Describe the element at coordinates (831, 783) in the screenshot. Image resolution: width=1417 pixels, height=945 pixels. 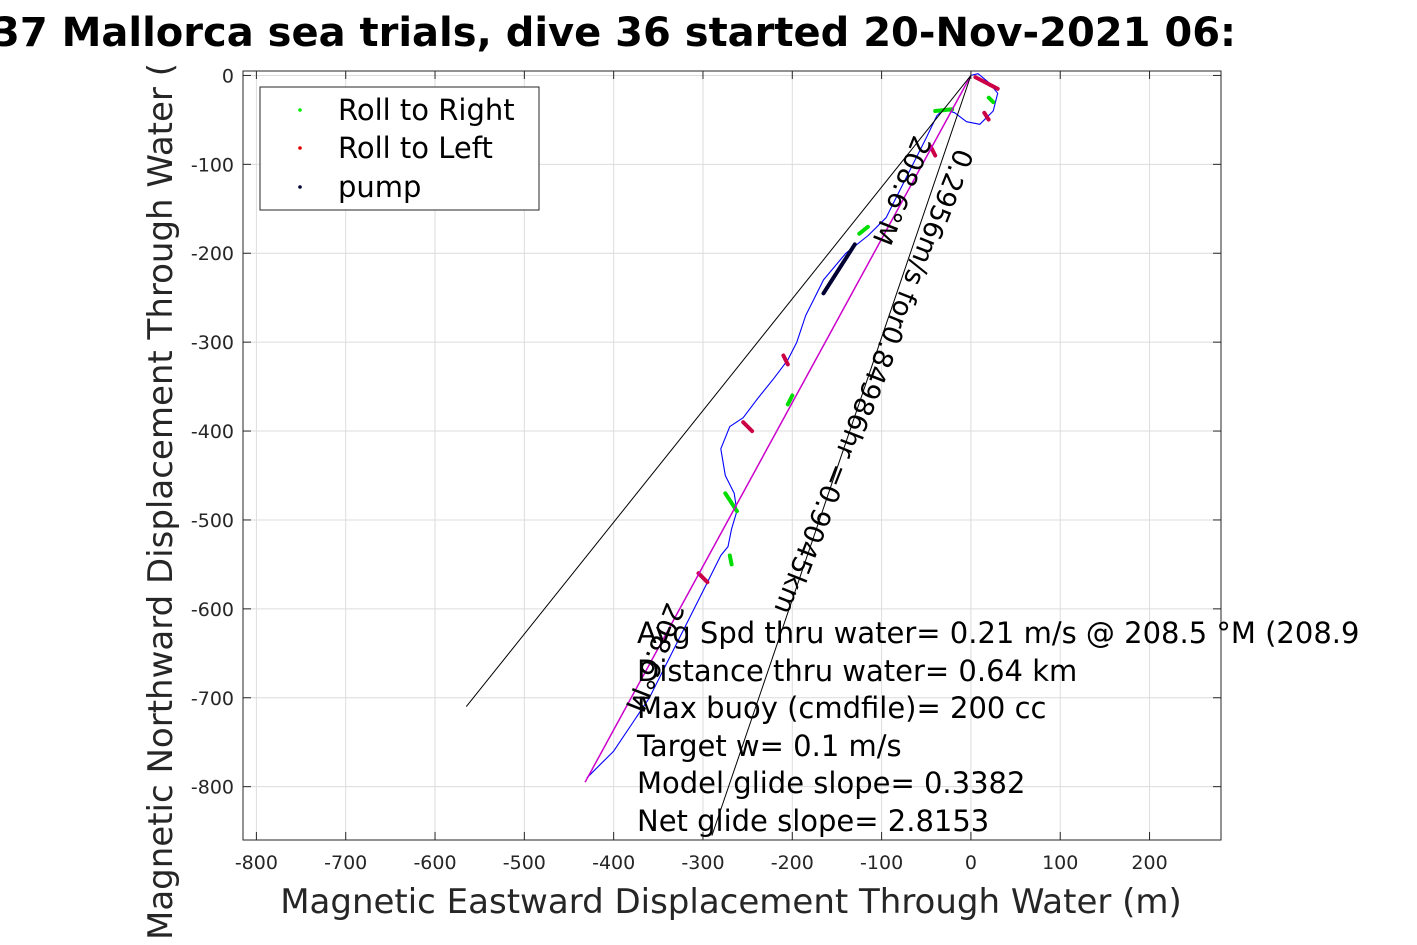
I see `stat-model-glide: Model glide slope= 0.3382` at that location.